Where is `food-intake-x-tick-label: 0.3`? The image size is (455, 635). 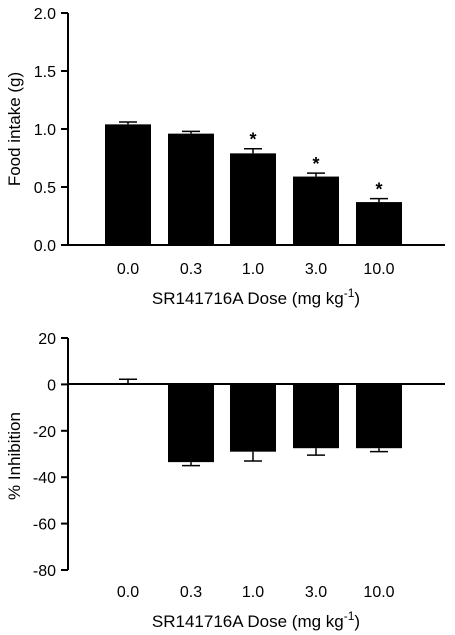 food-intake-x-tick-label: 0.3 is located at coordinates (191, 269).